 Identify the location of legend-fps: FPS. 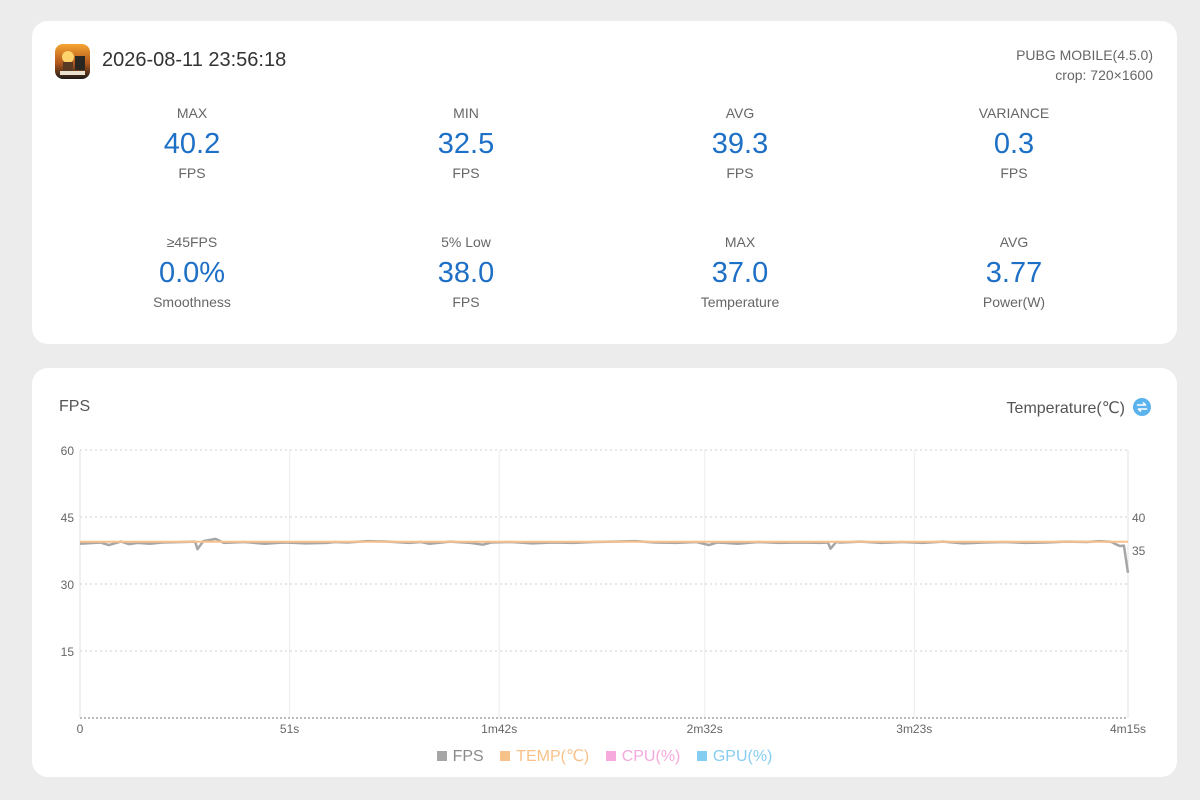
(460, 757).